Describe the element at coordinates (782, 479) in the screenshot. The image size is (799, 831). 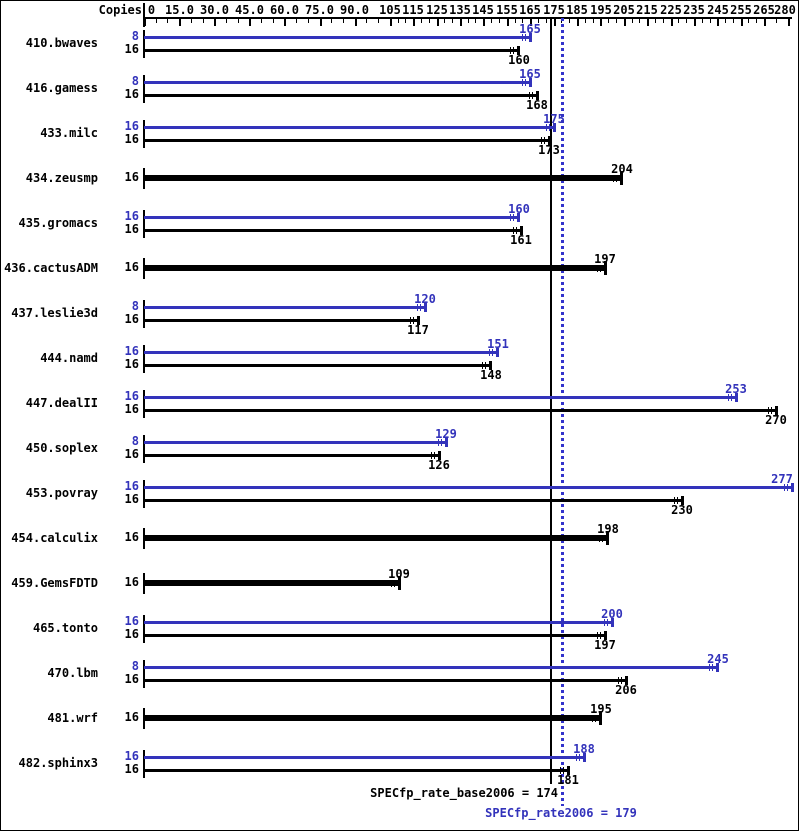
I see `peak-value-label: 277` at that location.